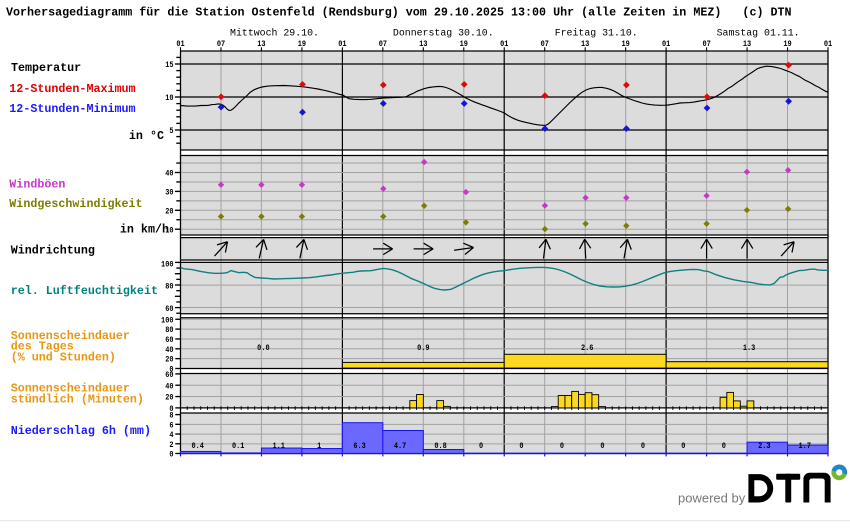  Describe the element at coordinates (198, 446) in the screenshot. I see `svg-text: 0.4` at that location.